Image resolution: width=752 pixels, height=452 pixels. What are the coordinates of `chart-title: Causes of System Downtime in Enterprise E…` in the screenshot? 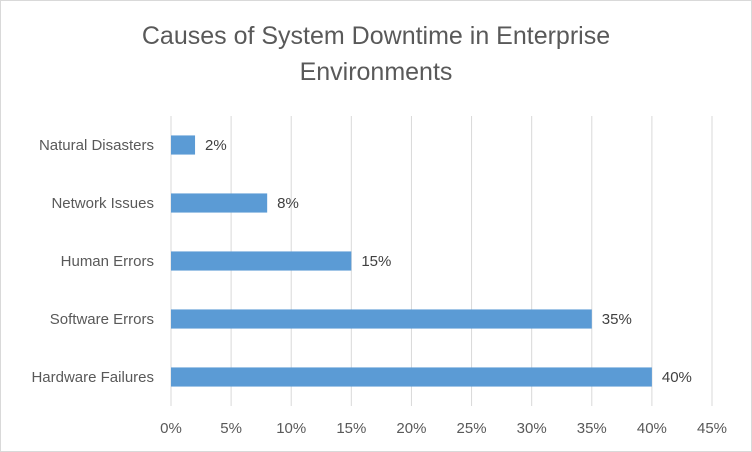 It's located at (376, 54).